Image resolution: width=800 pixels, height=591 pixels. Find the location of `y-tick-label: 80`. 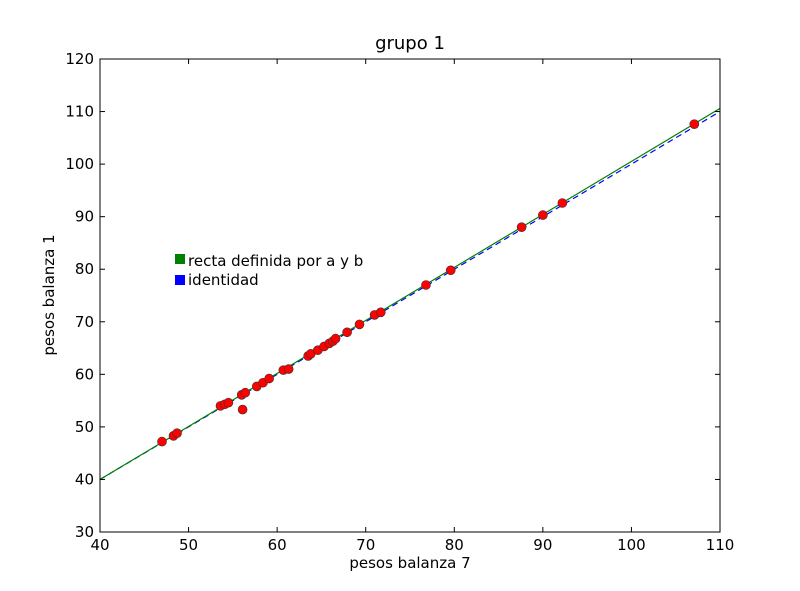

y-tick-label: 80 is located at coordinates (84, 269).